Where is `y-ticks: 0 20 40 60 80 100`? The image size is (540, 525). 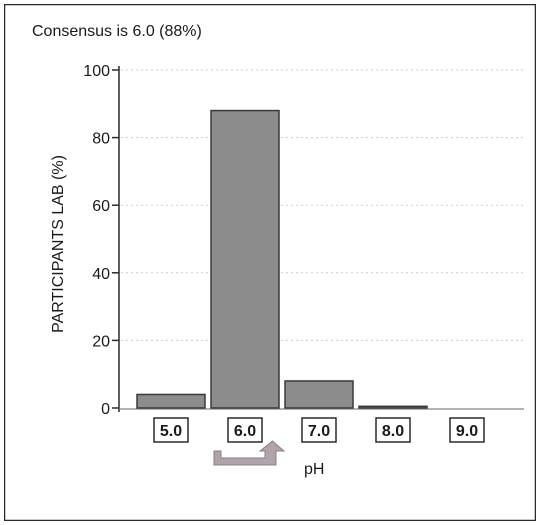 y-ticks: 0 20 40 60 80 100 is located at coordinates (101, 240).